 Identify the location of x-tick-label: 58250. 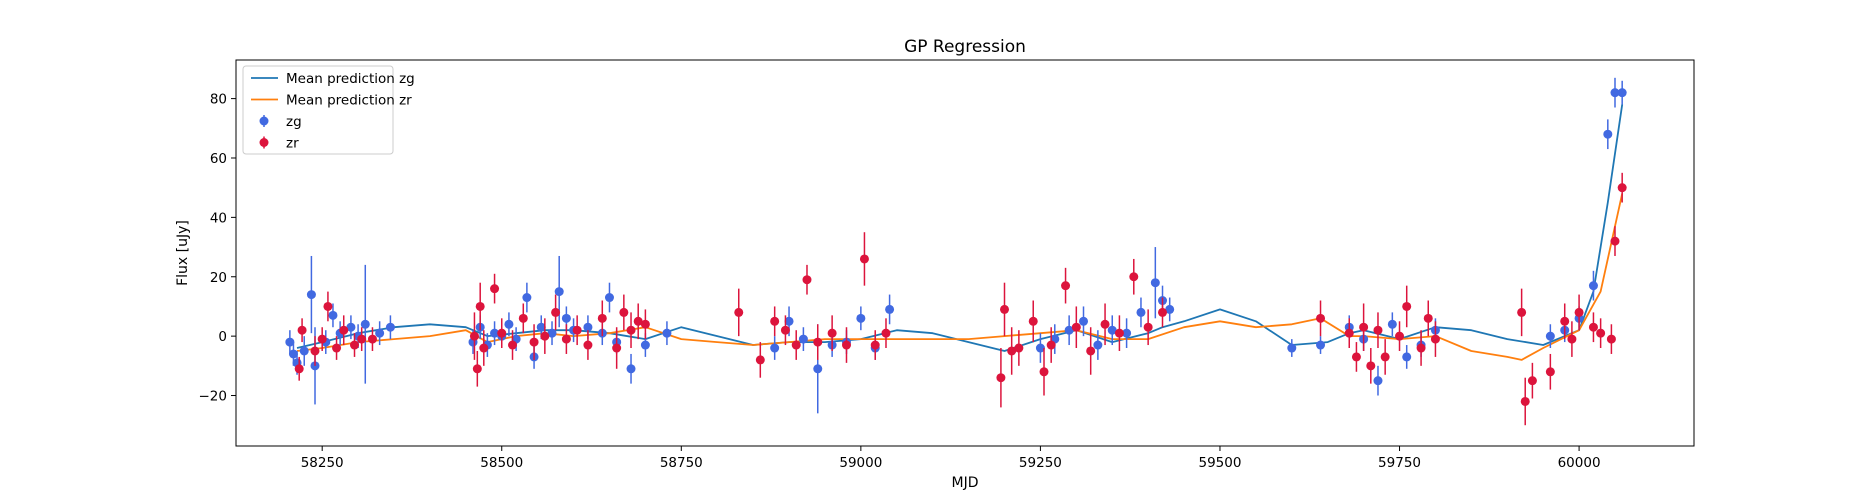
(322, 463).